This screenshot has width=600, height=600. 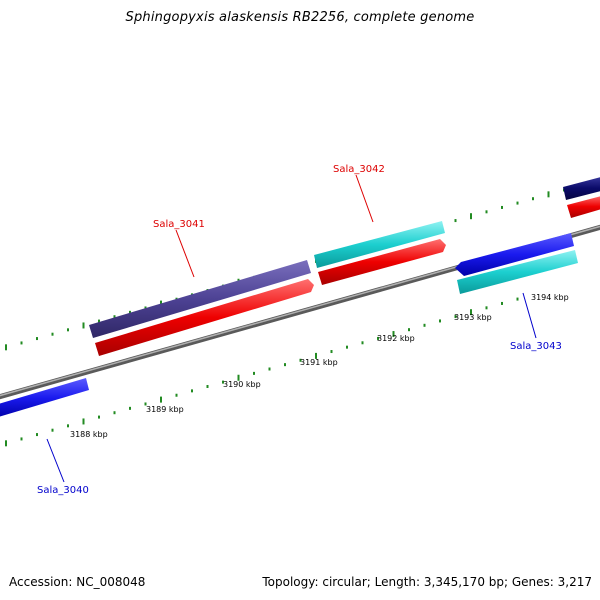 I want to click on gene-bar-sala-3041-purple, so click(x=200, y=299).